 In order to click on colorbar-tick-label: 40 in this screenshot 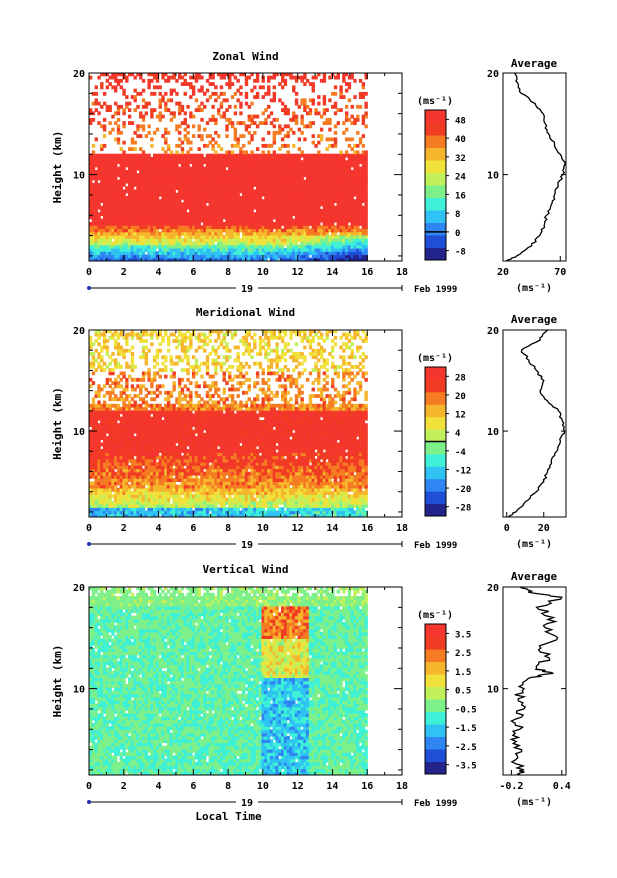, I will do `click(460, 140)`.